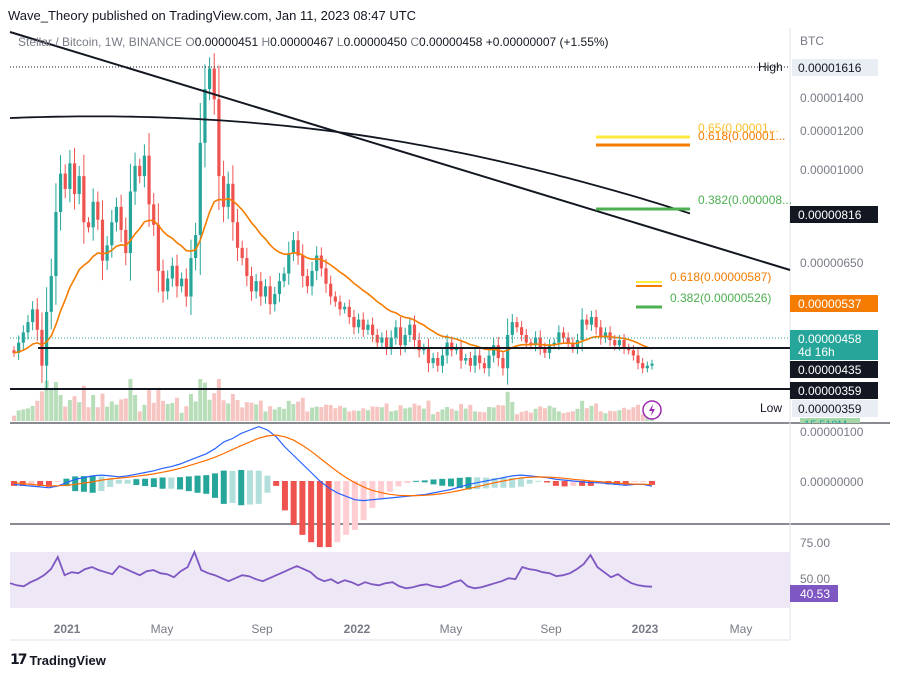 Image resolution: width=900 pixels, height=677 pixels. What do you see at coordinates (67, 629) in the screenshot?
I see `x-tick-label: 2021` at bounding box center [67, 629].